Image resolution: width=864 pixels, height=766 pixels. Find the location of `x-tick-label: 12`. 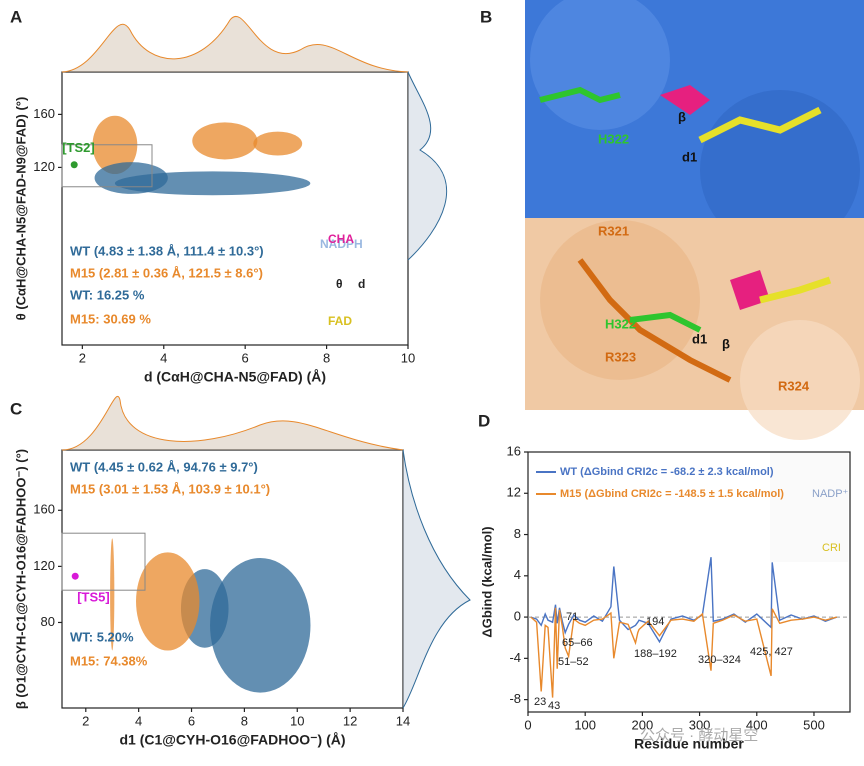

x-tick-label: 12 is located at coordinates (350, 720).